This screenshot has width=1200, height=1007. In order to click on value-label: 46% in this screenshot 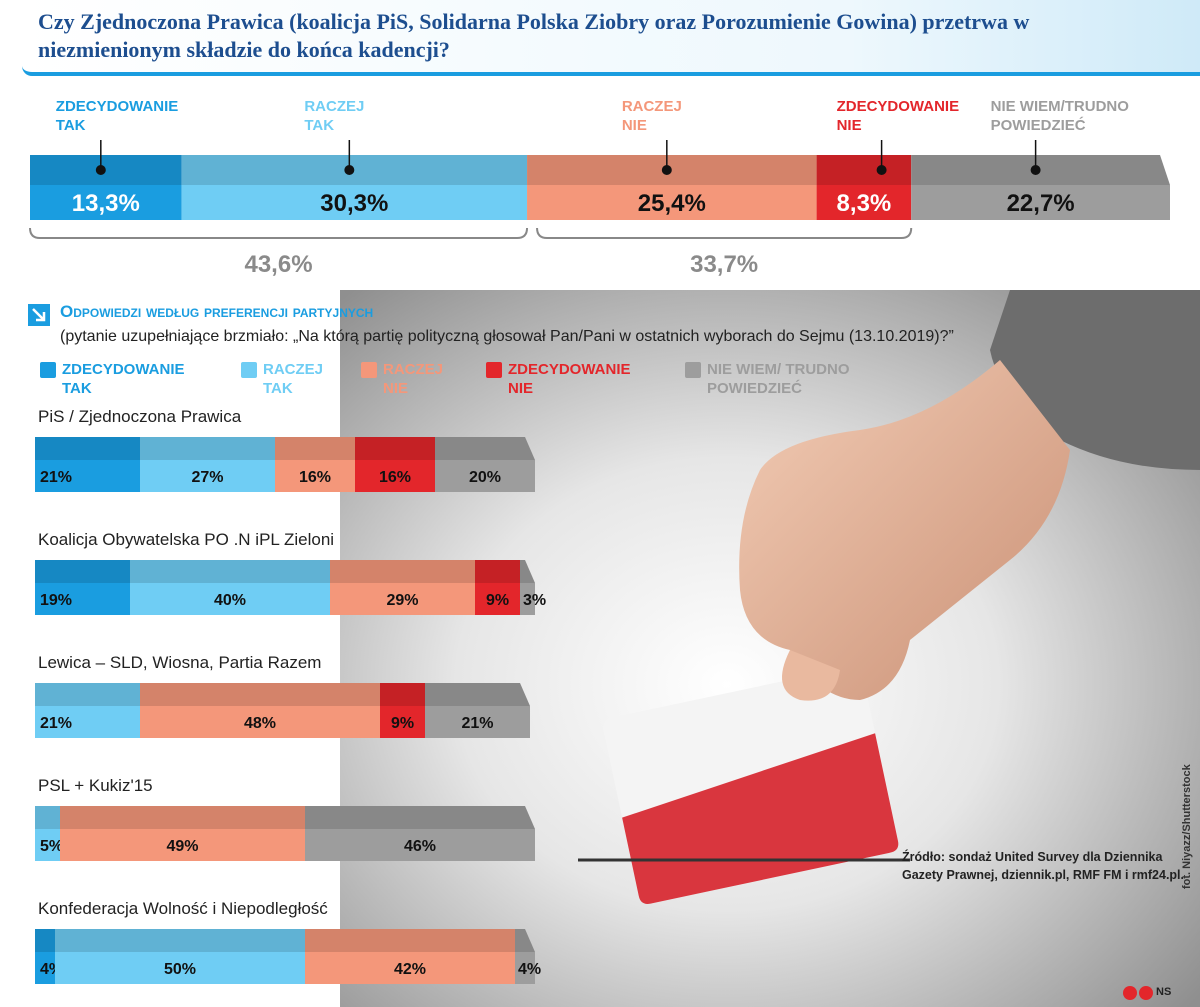, I will do `click(420, 846)`.